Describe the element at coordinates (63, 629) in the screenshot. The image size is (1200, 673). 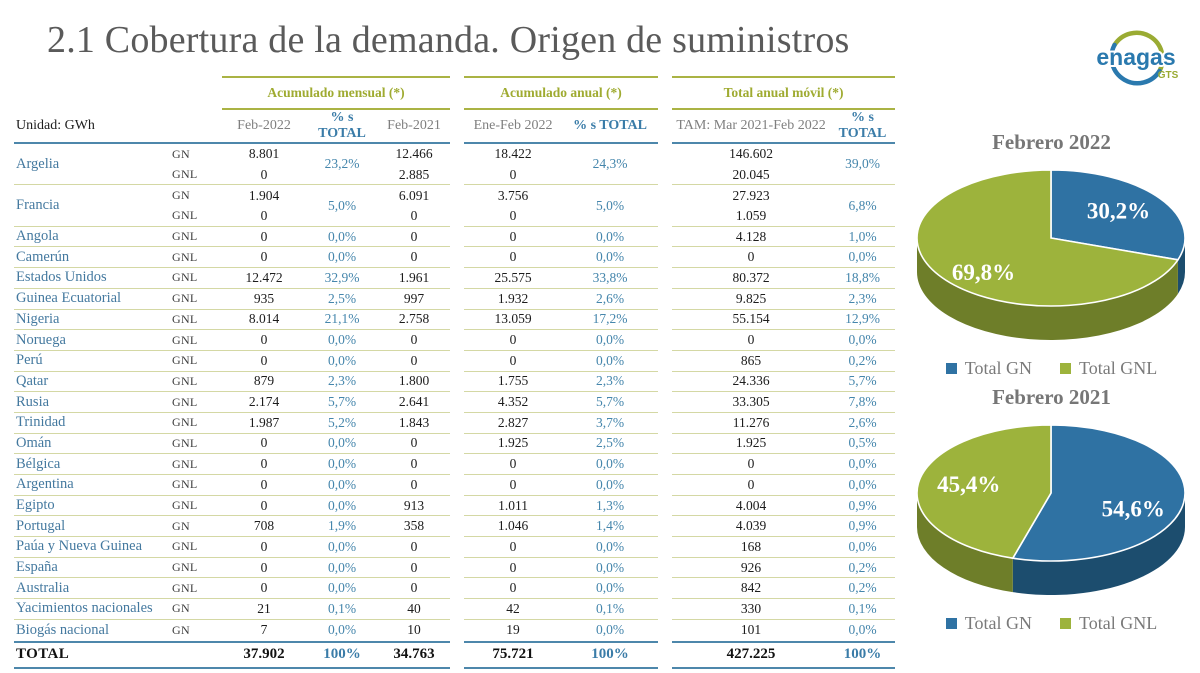
I see `country-cell: Biogás nacional` at that location.